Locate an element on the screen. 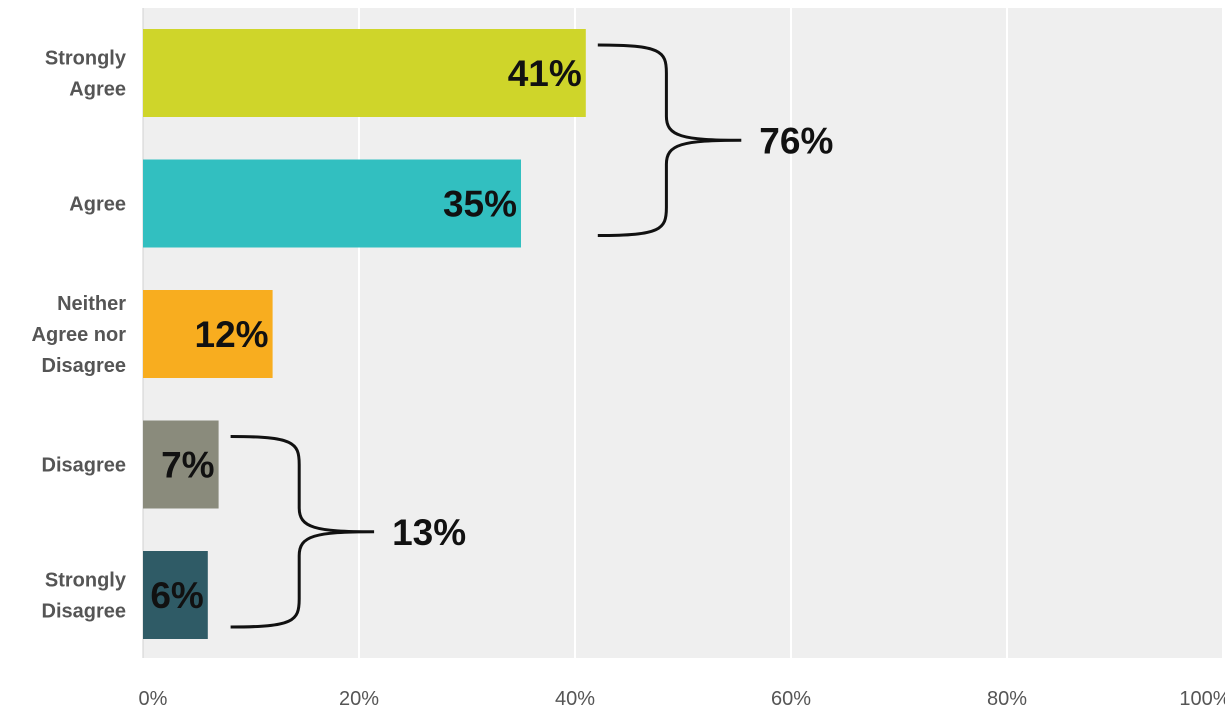 The height and width of the screenshot is (717, 1225). data-label: 7% is located at coordinates (187, 465).